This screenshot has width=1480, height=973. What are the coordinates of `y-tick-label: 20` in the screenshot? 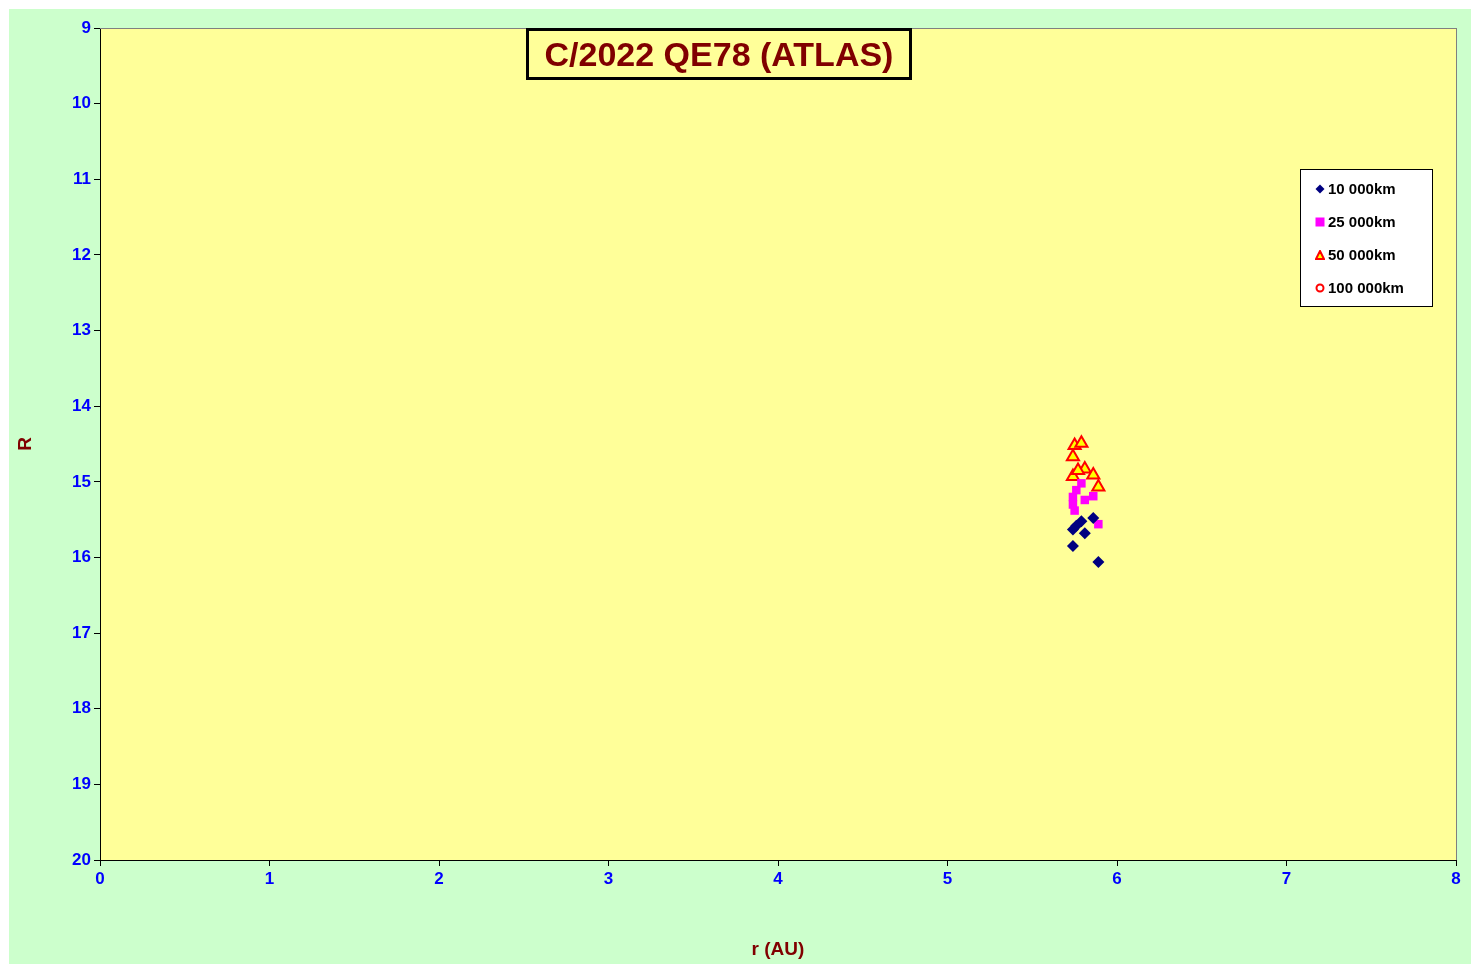 It's located at (81, 859).